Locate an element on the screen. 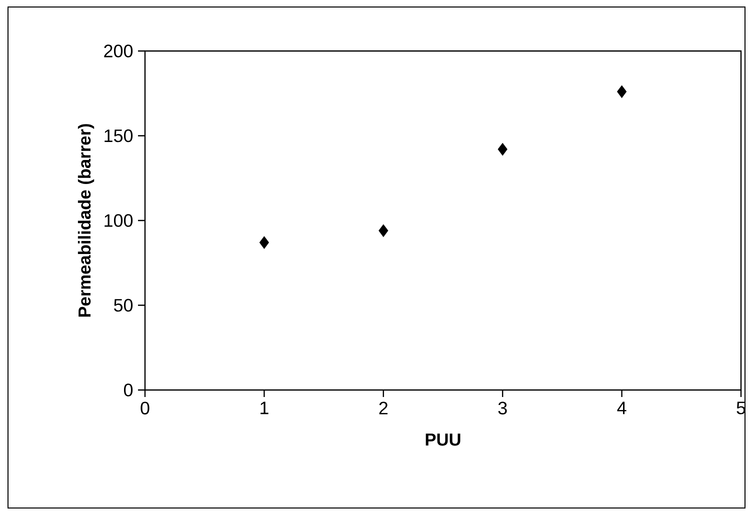 This screenshot has width=753, height=515. y-tick-label: 50 is located at coordinates (123, 305).